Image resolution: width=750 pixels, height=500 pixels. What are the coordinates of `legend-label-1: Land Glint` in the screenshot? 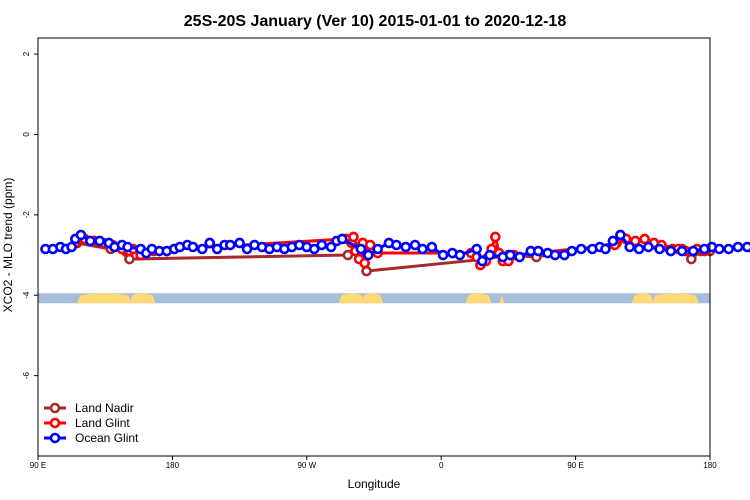 It's located at (102, 423).